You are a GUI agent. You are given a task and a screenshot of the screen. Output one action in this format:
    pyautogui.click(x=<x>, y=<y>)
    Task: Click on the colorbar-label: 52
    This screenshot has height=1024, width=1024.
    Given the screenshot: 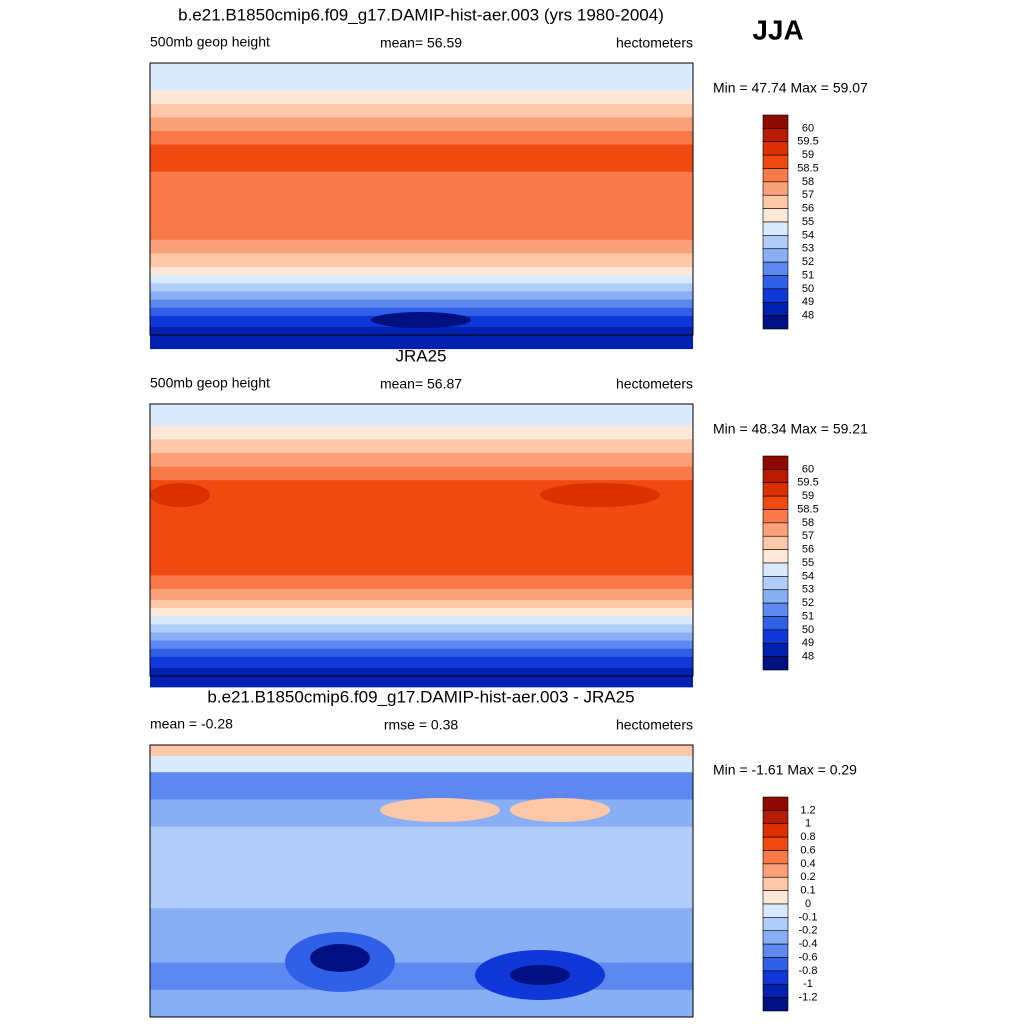 What is the action you would take?
    pyautogui.click(x=808, y=603)
    